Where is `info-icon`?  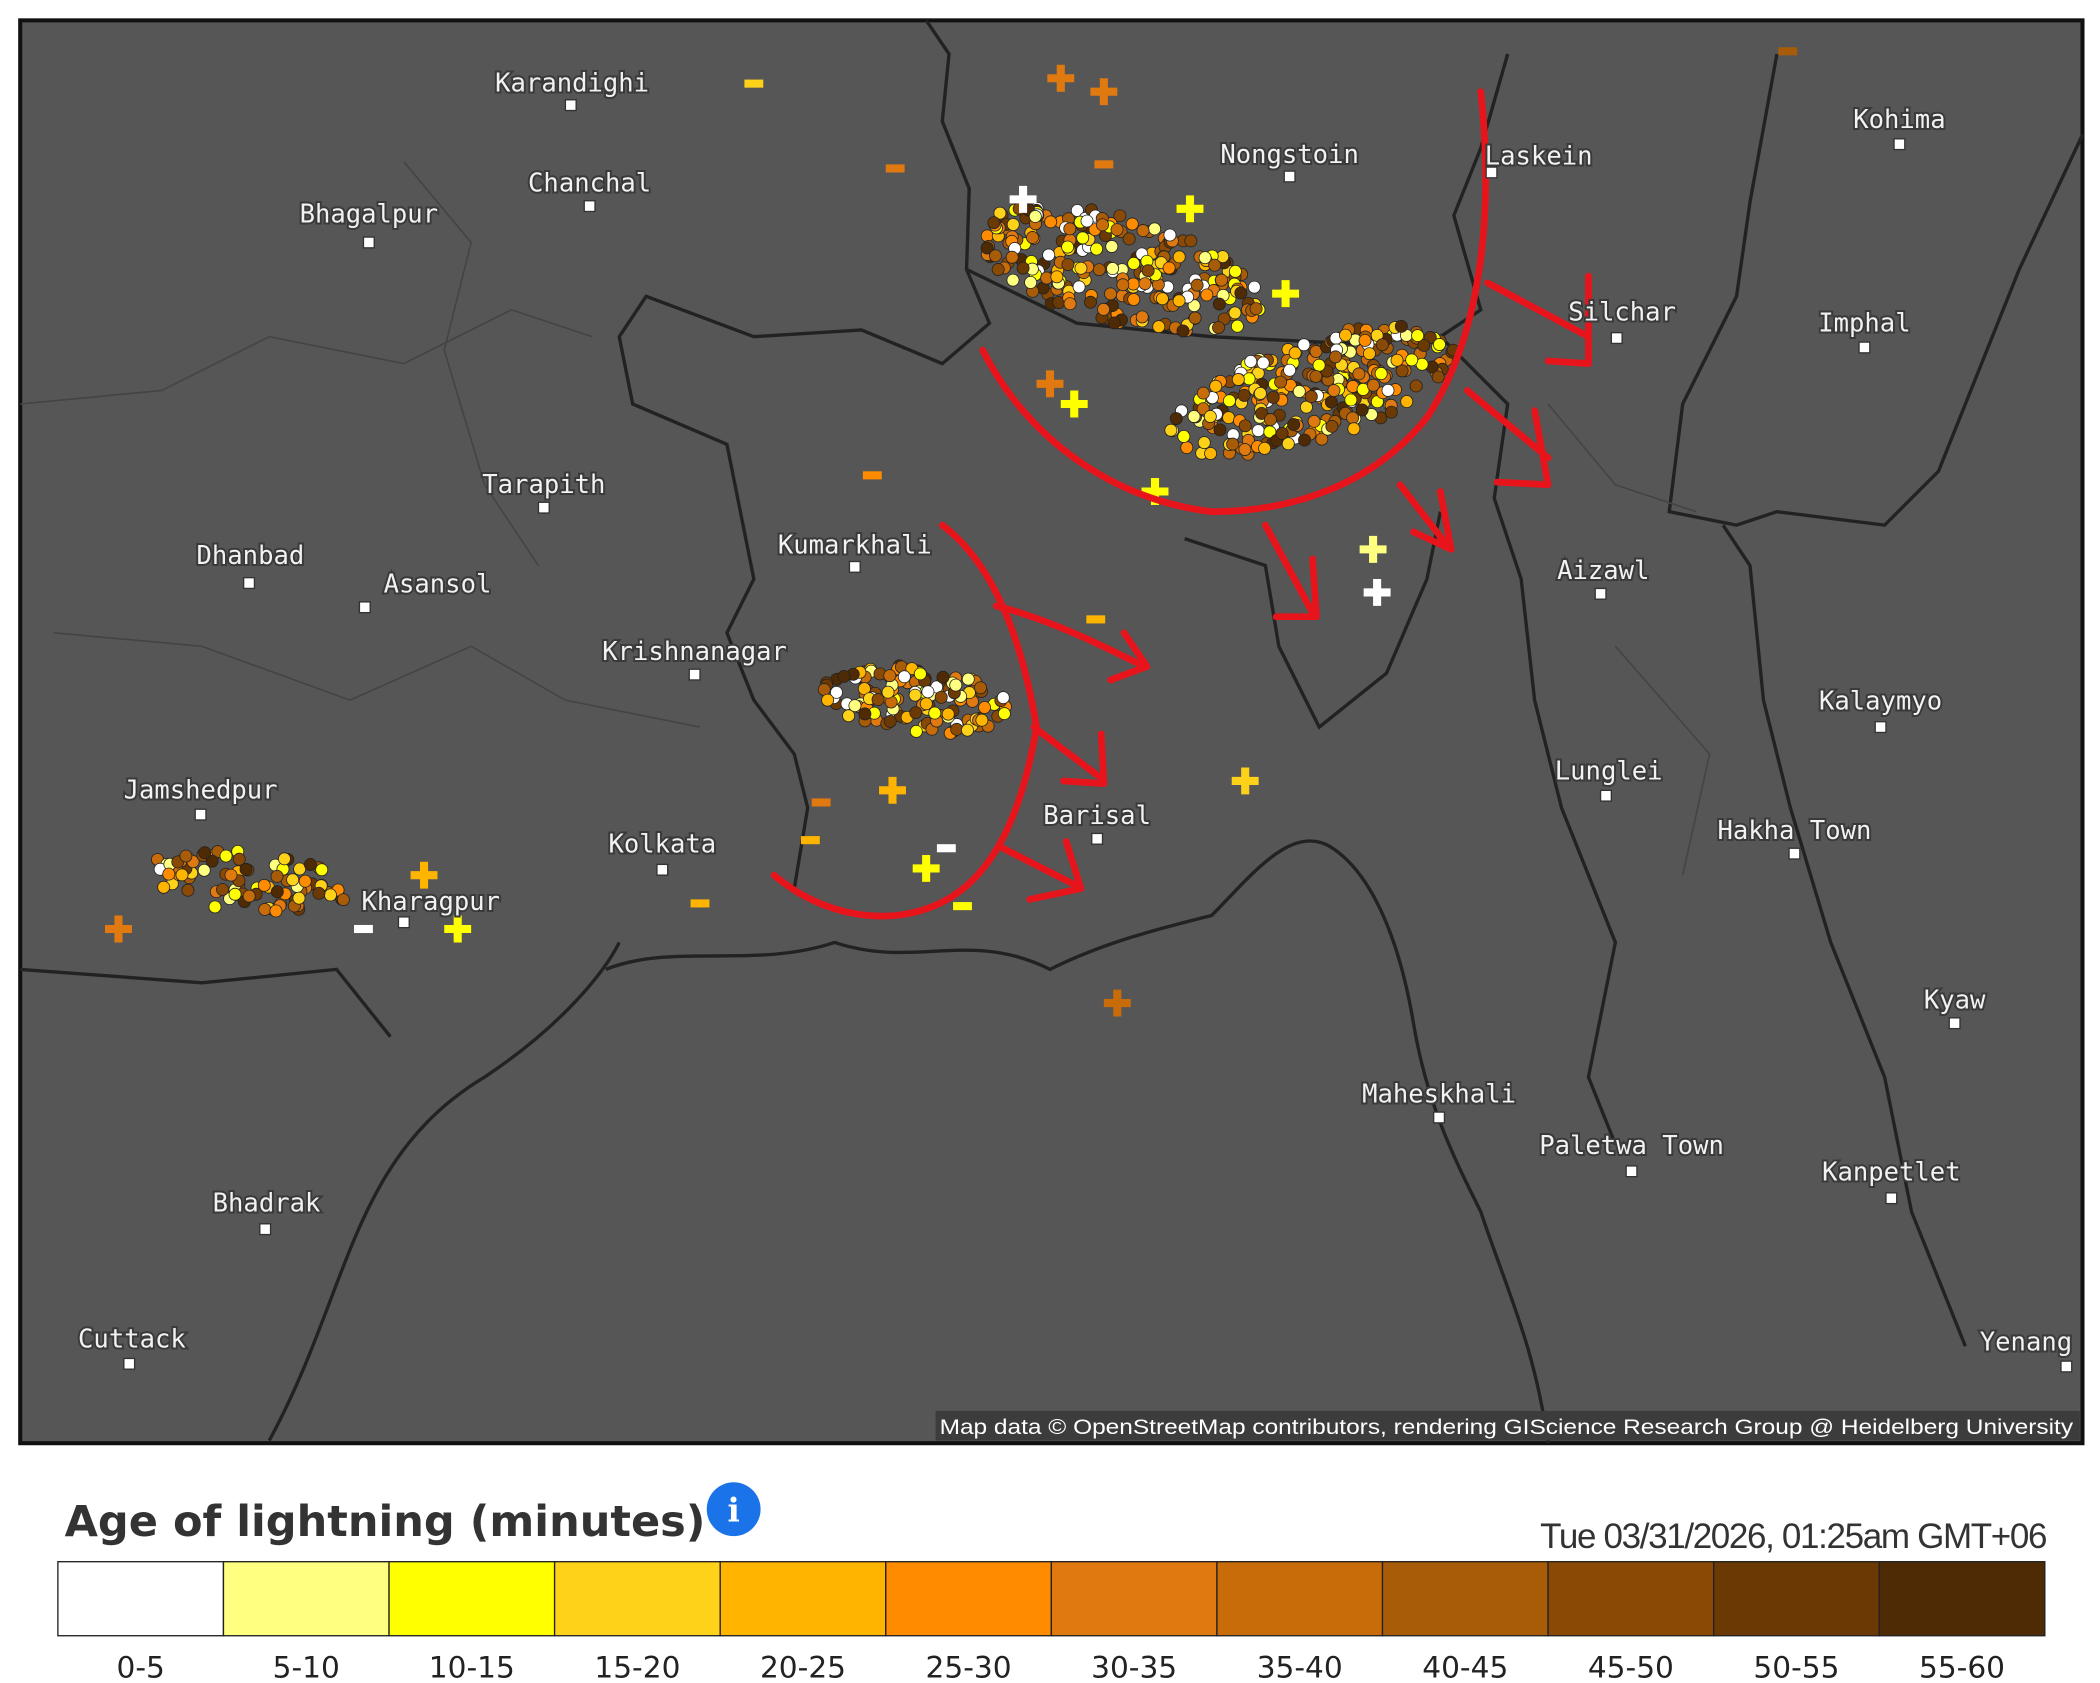 info-icon is located at coordinates (733, 1509).